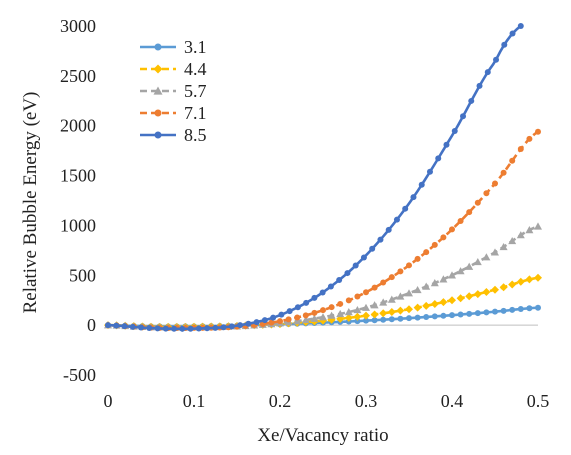 The image size is (571, 455). What do you see at coordinates (78, 126) in the screenshot?
I see `y-tick-label: 2000` at bounding box center [78, 126].